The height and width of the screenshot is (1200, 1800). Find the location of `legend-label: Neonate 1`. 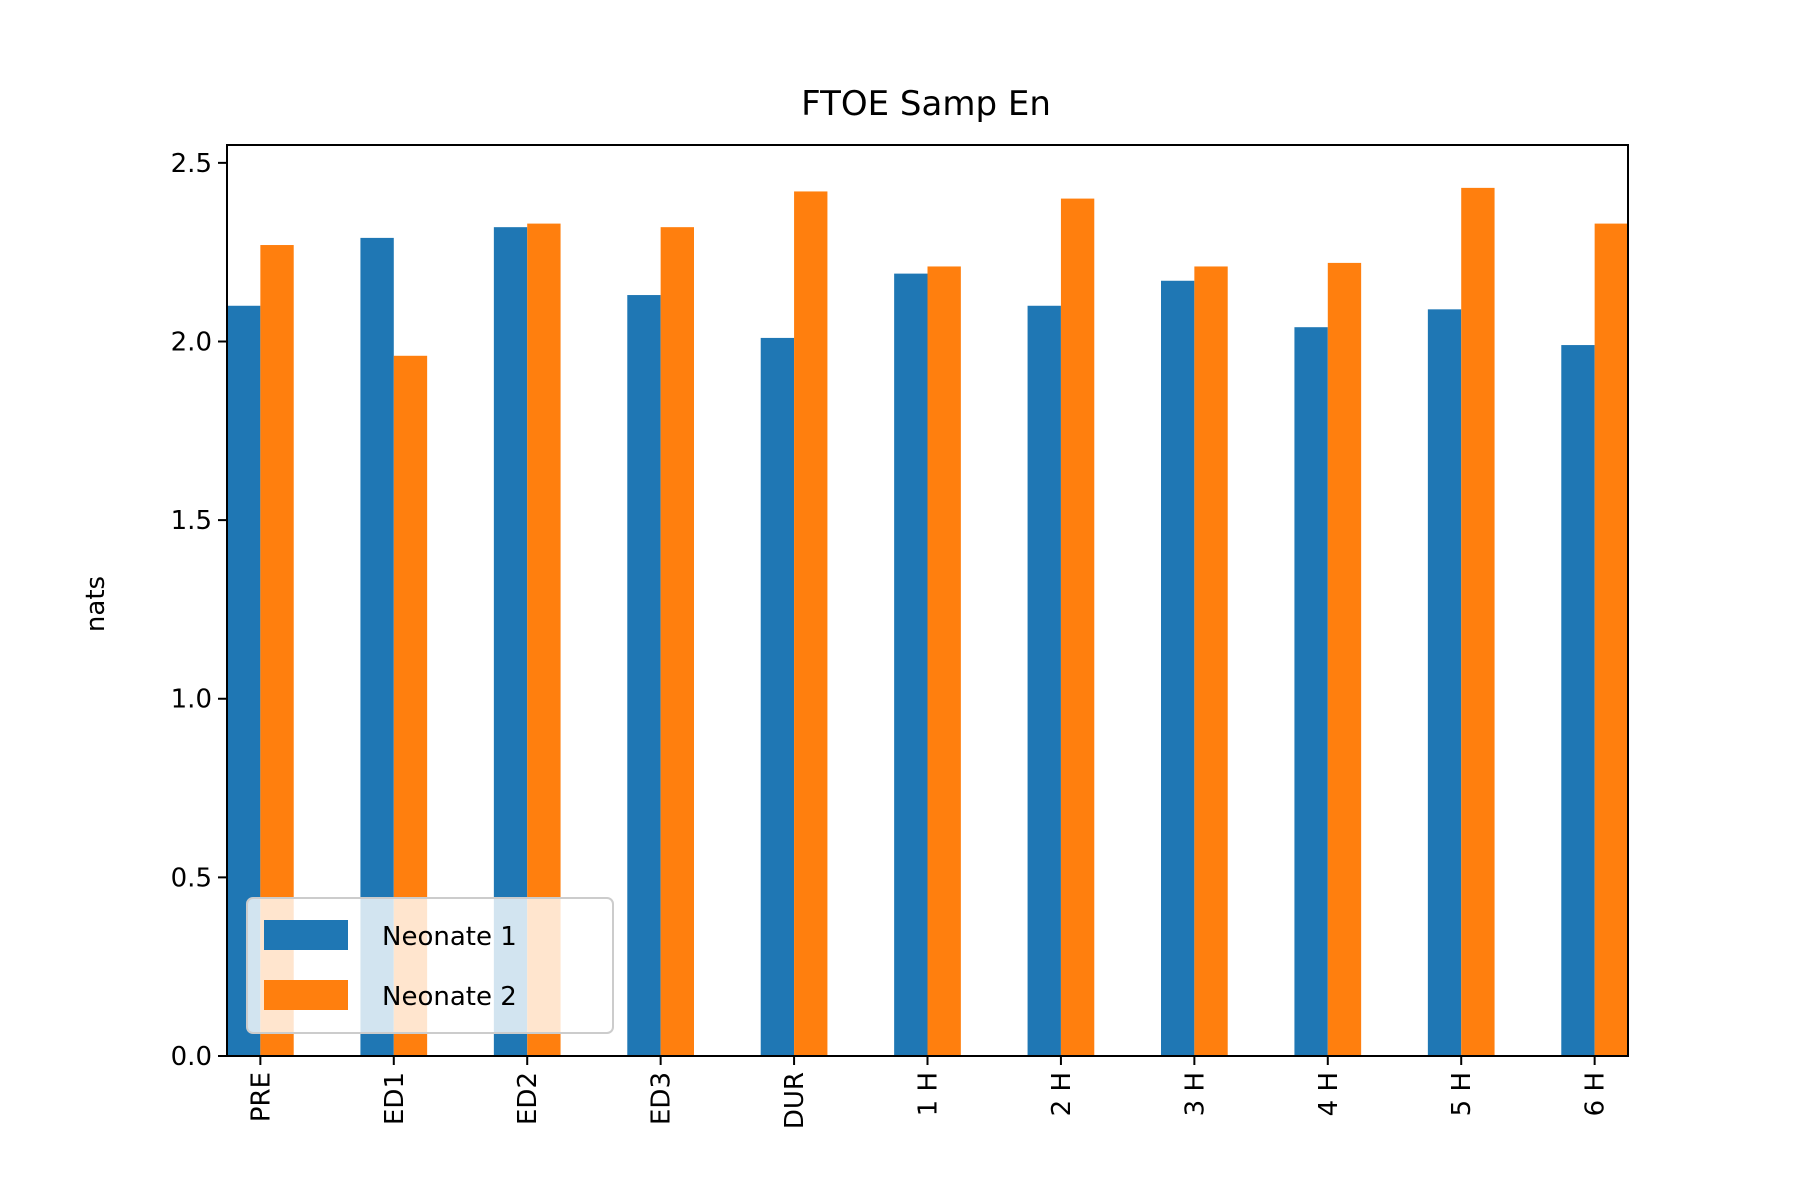

legend-label: Neonate 1 is located at coordinates (449, 937).